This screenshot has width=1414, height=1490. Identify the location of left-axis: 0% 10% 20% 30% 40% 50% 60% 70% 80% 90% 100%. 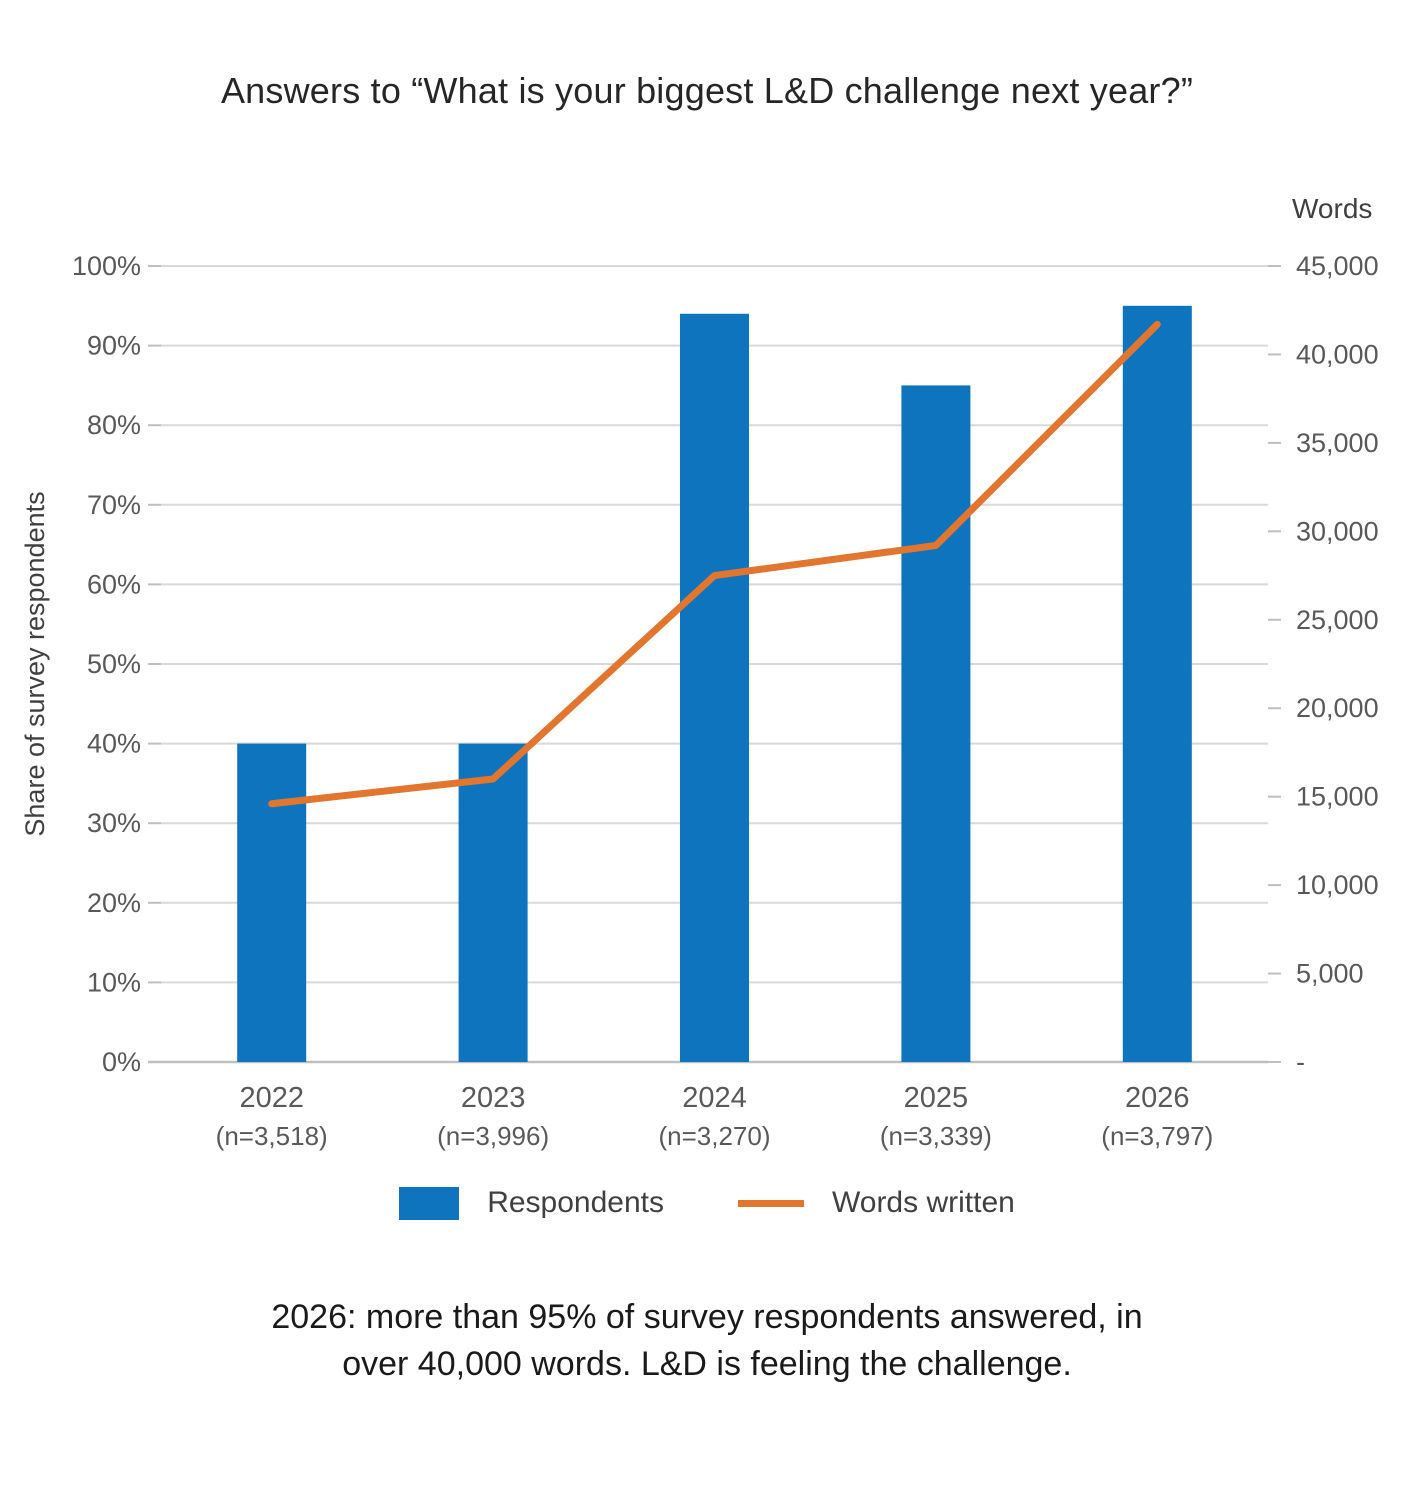
(116, 664).